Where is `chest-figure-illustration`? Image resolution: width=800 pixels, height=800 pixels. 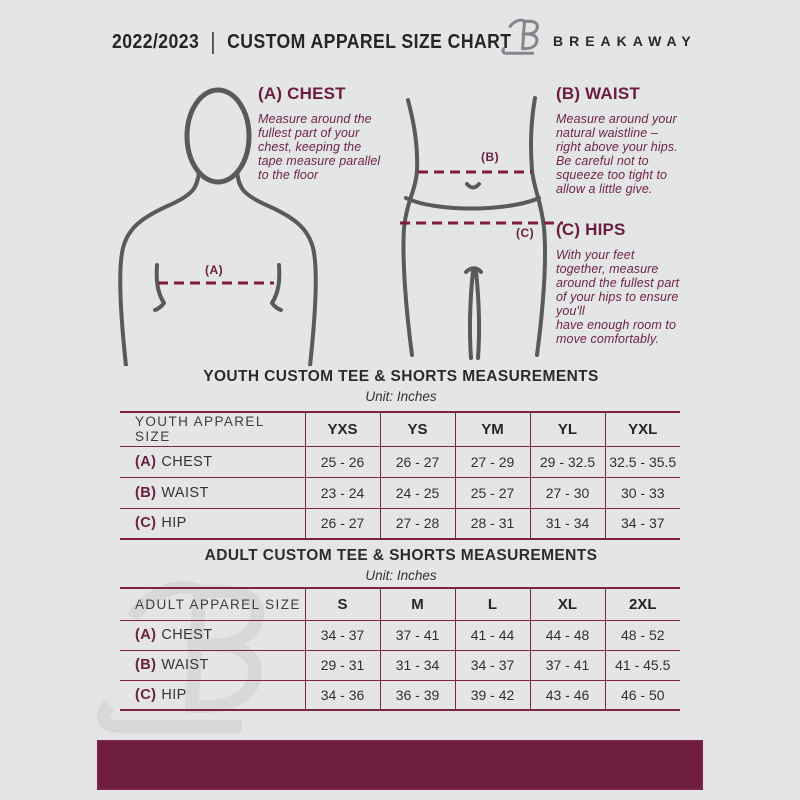 chest-figure-illustration is located at coordinates (218, 226).